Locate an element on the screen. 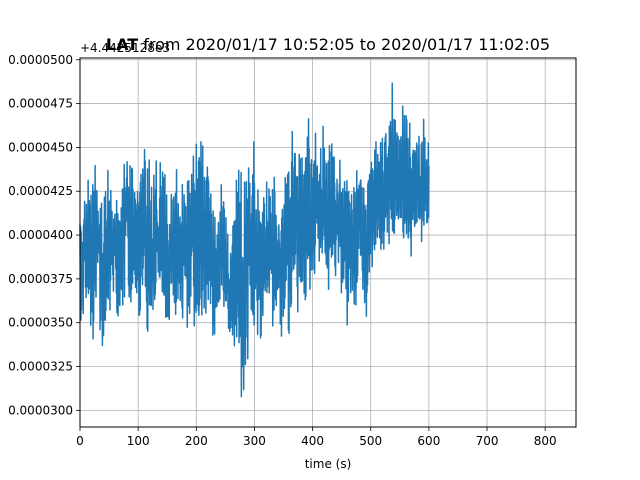 The height and width of the screenshot is (480, 640). y-tick-label: 0.0000400 is located at coordinates (40, 235).